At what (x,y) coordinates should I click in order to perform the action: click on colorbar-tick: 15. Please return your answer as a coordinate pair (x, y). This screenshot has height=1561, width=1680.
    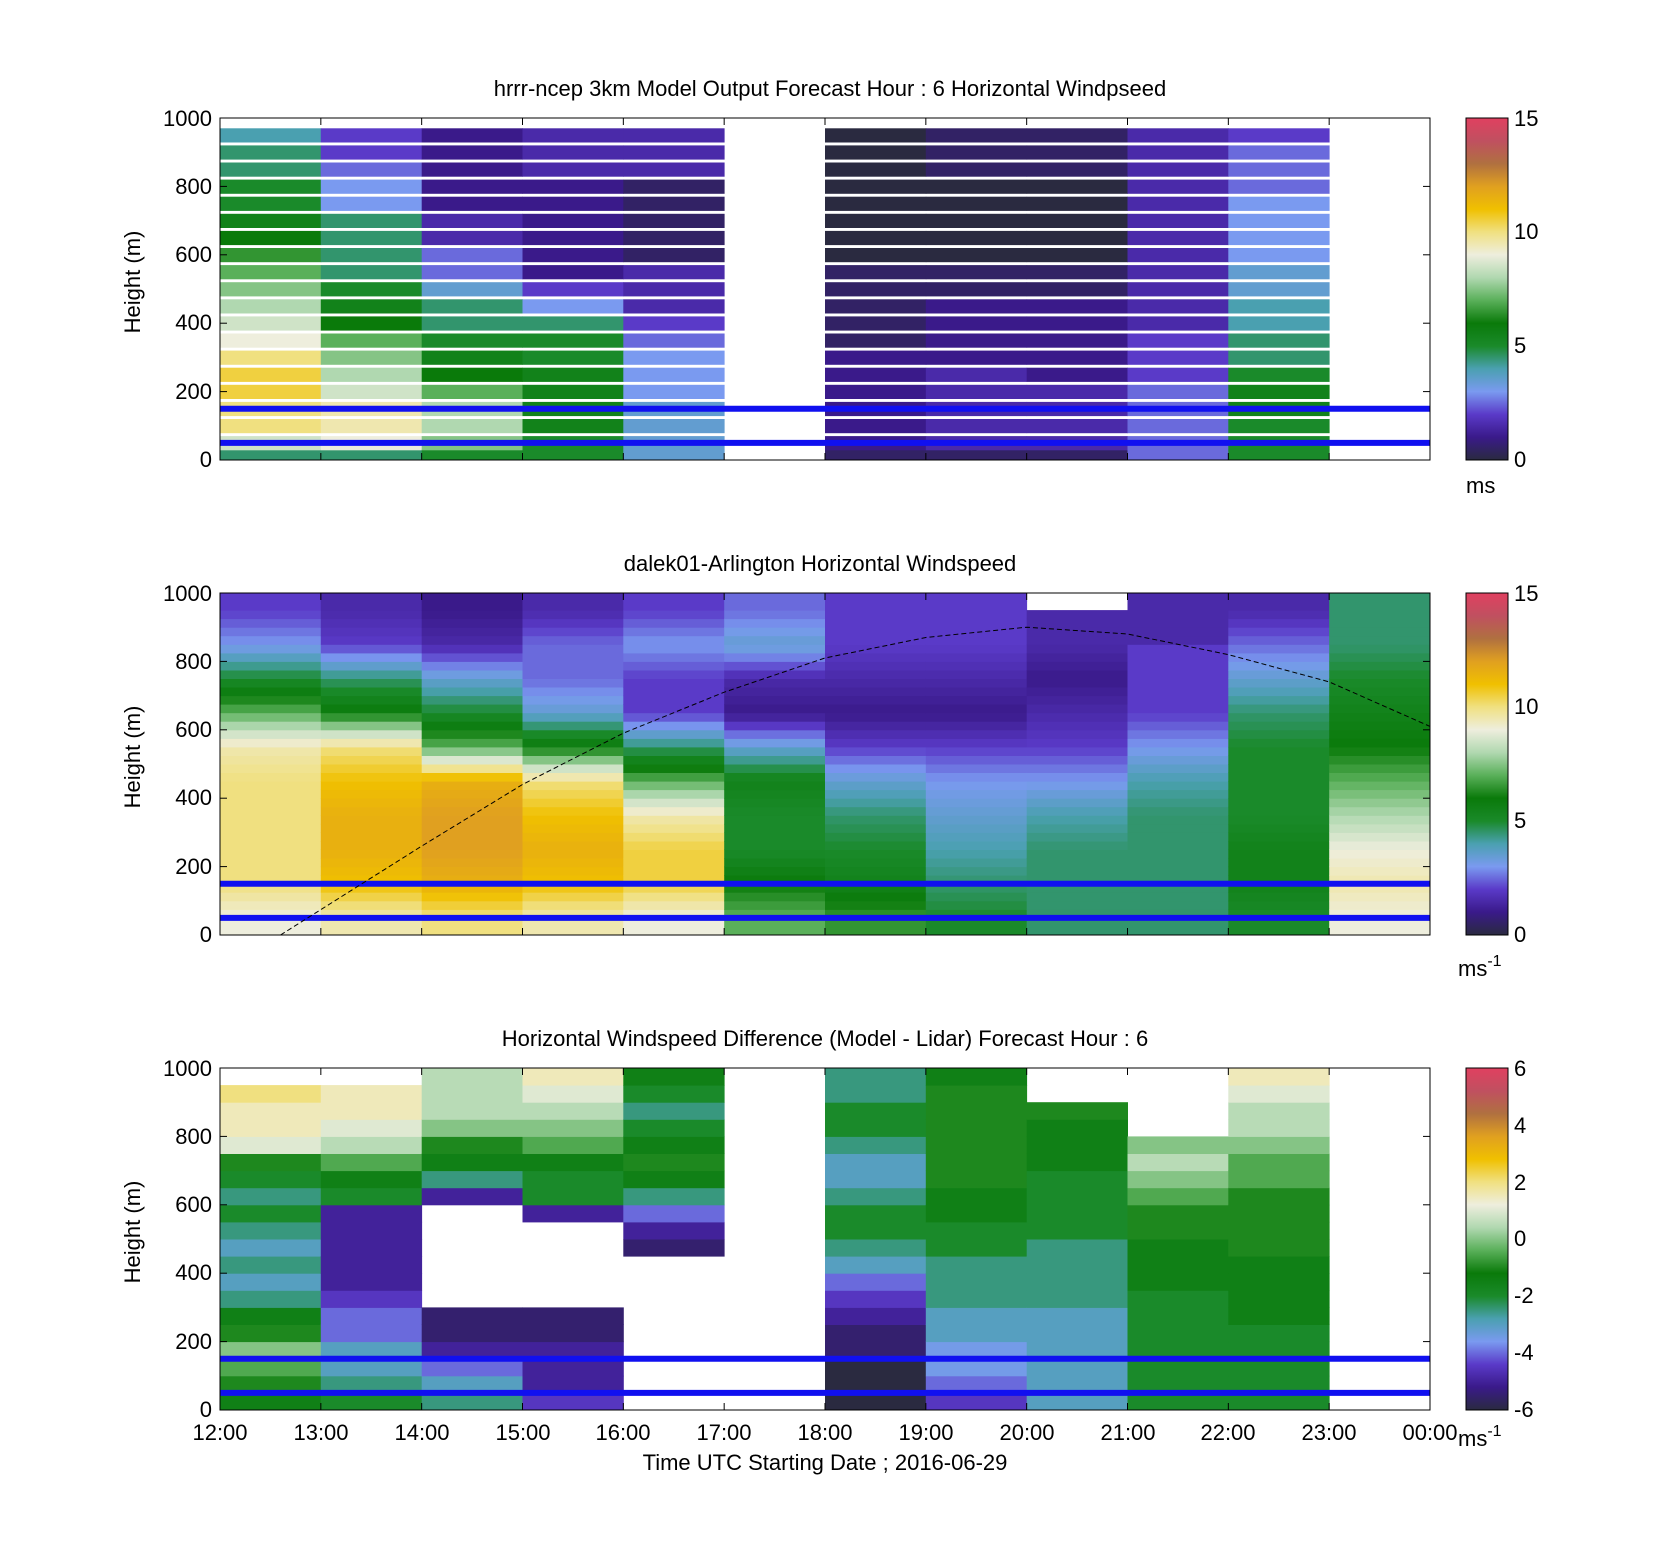
    Looking at the image, I should click on (1526, 118).